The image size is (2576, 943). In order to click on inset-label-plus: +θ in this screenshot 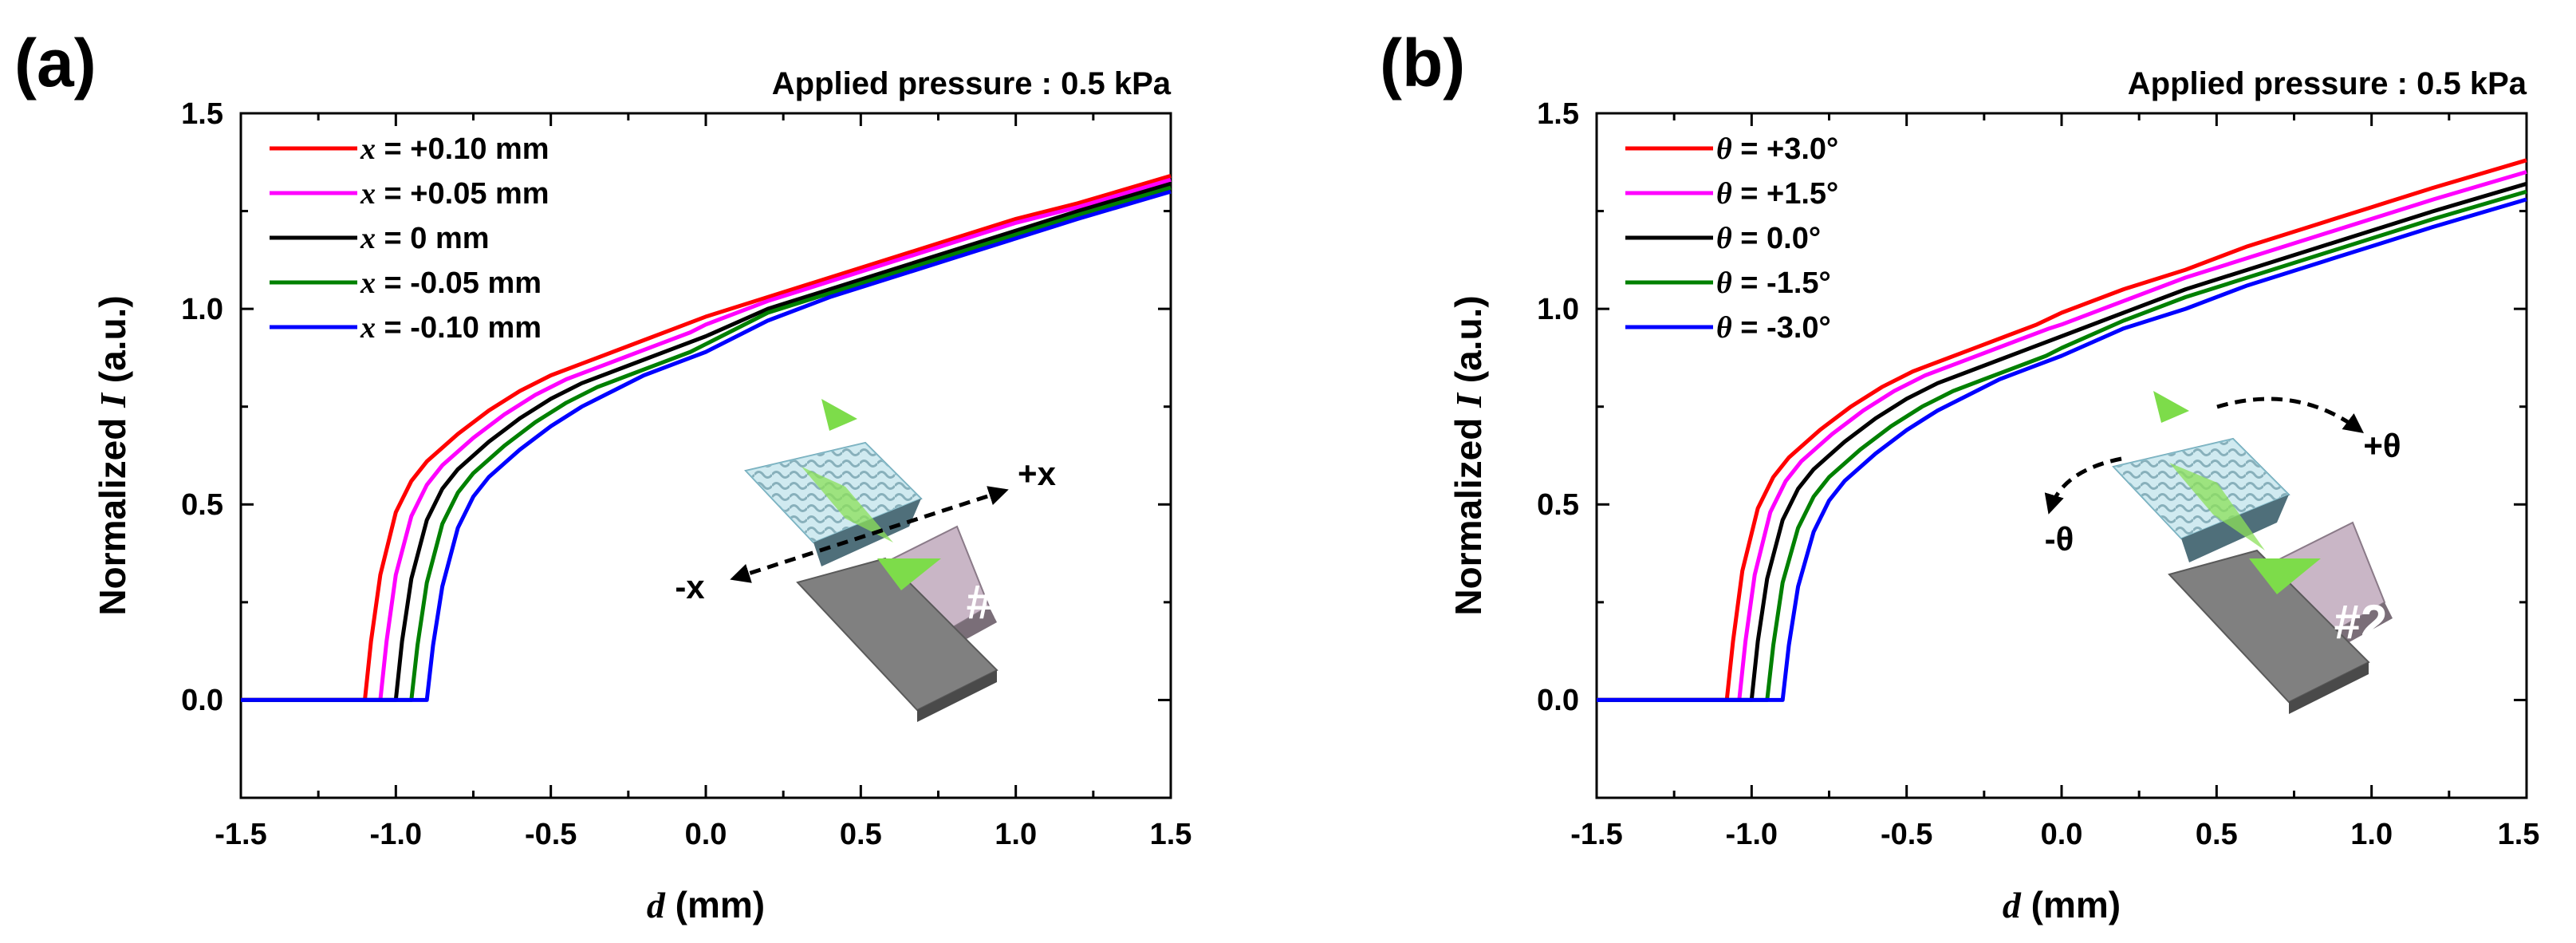, I will do `click(2382, 445)`.